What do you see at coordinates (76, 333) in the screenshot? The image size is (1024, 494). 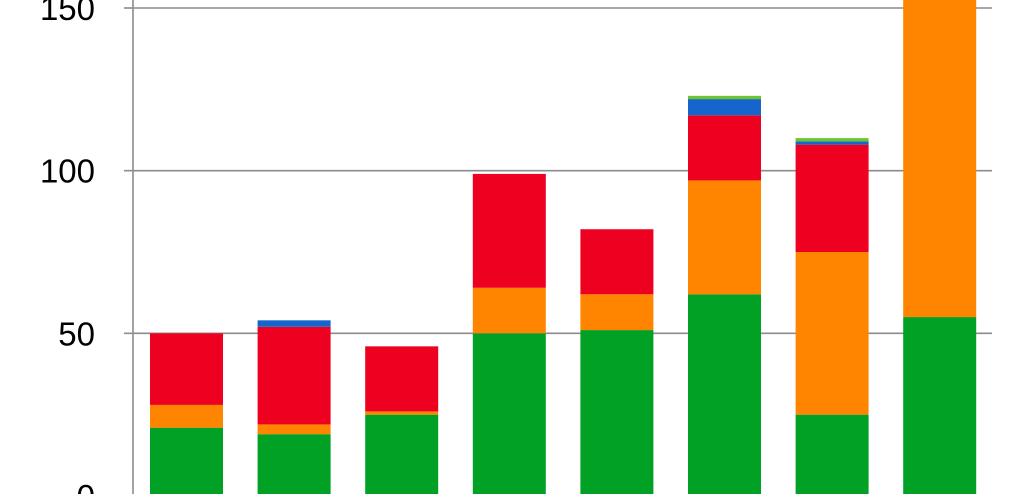 I see `y-tick-label: 50` at bounding box center [76, 333].